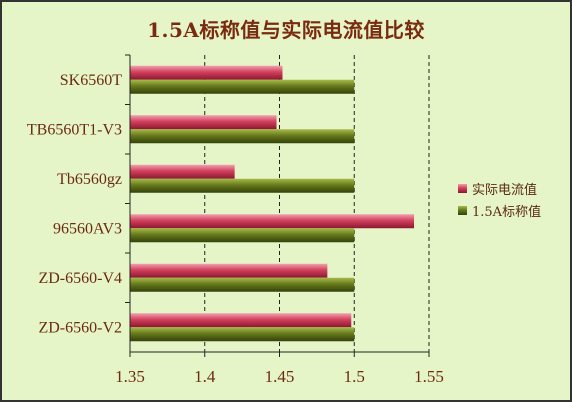 This screenshot has width=572, height=402. I want to click on x-tick-label: 1.5, so click(354, 376).